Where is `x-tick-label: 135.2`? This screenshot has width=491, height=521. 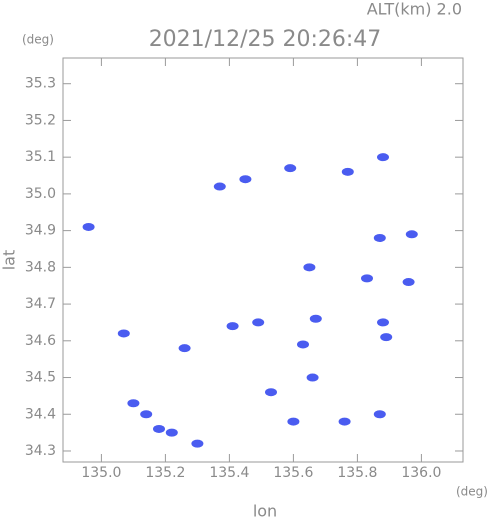 x-tick-label: 135.2 is located at coordinates (165, 473).